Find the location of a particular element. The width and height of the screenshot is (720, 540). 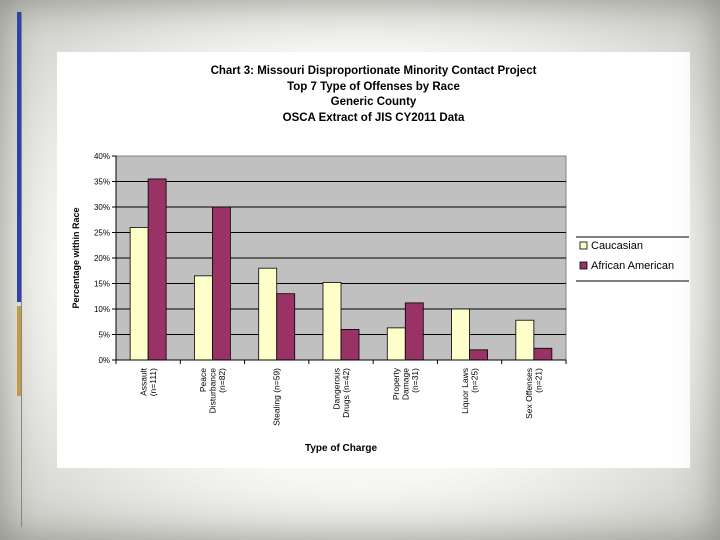

x-tick-label-line: (n=82) is located at coordinates (222, 380).